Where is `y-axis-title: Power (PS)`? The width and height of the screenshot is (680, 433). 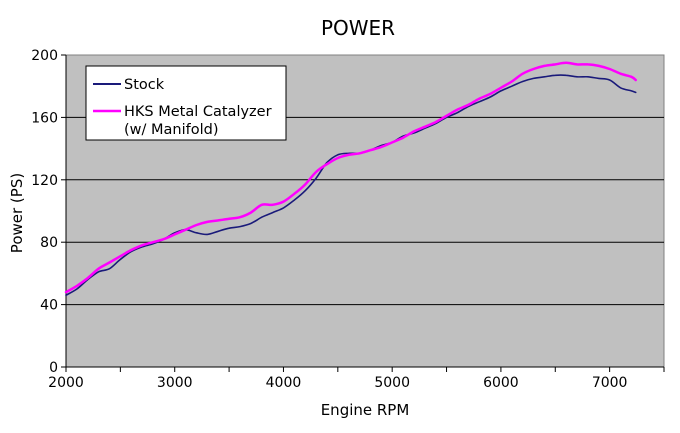 y-axis-title: Power (PS) is located at coordinates (17, 213).